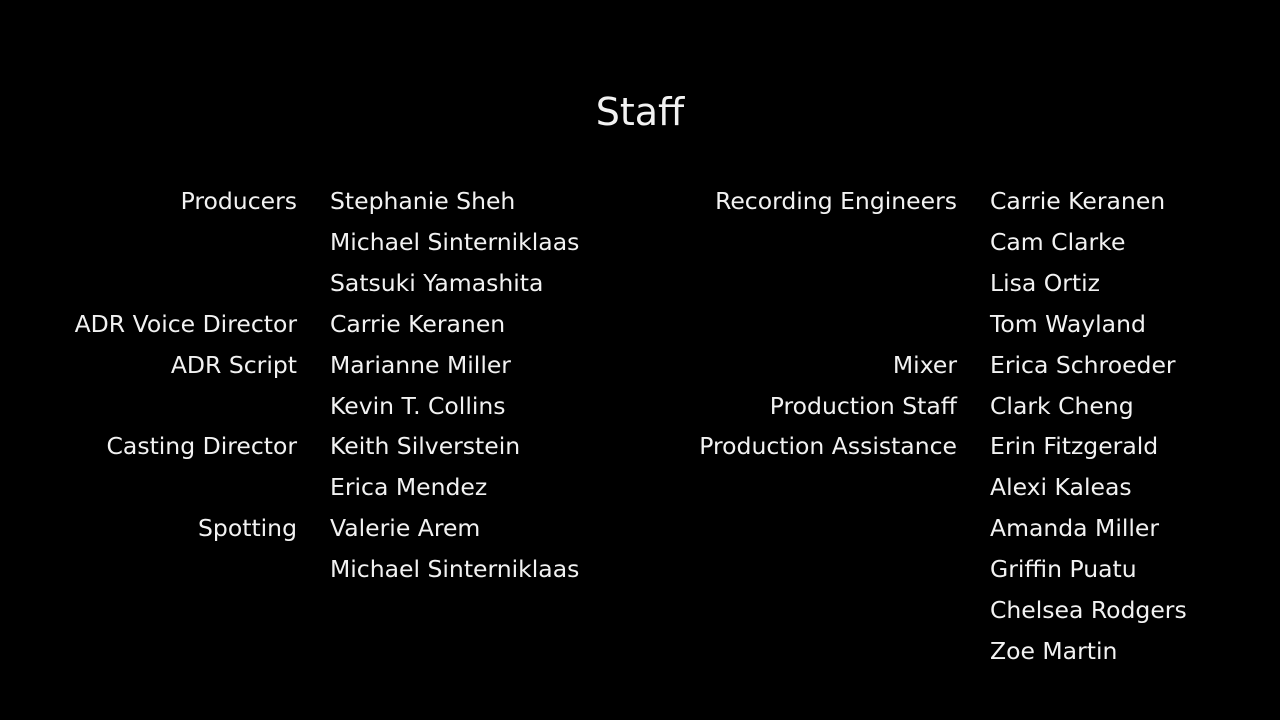 The image size is (1280, 720). Describe the element at coordinates (1062, 405) in the screenshot. I see `credit-name: Clark Cheng` at that location.